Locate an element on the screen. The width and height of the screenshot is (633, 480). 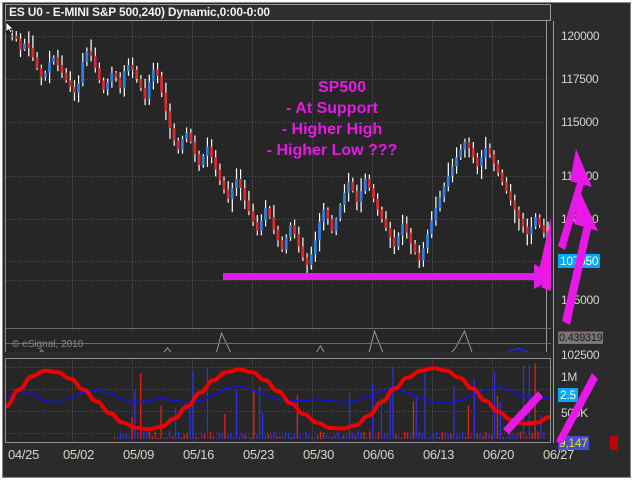
volume-marker-upper: 2.5 is located at coordinates (568, 395).